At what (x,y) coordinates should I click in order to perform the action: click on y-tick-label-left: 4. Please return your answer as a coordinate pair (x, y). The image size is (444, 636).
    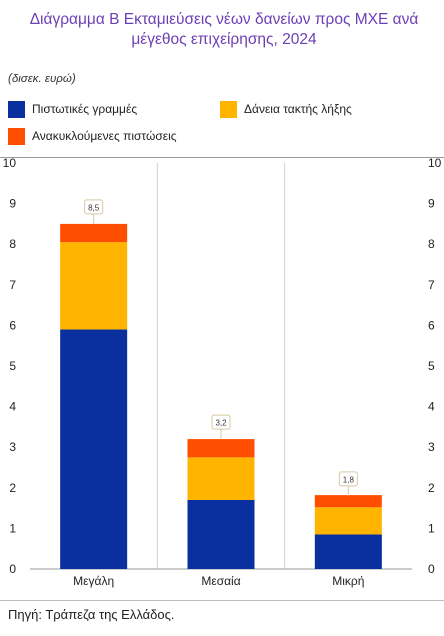
    Looking at the image, I should click on (12, 407).